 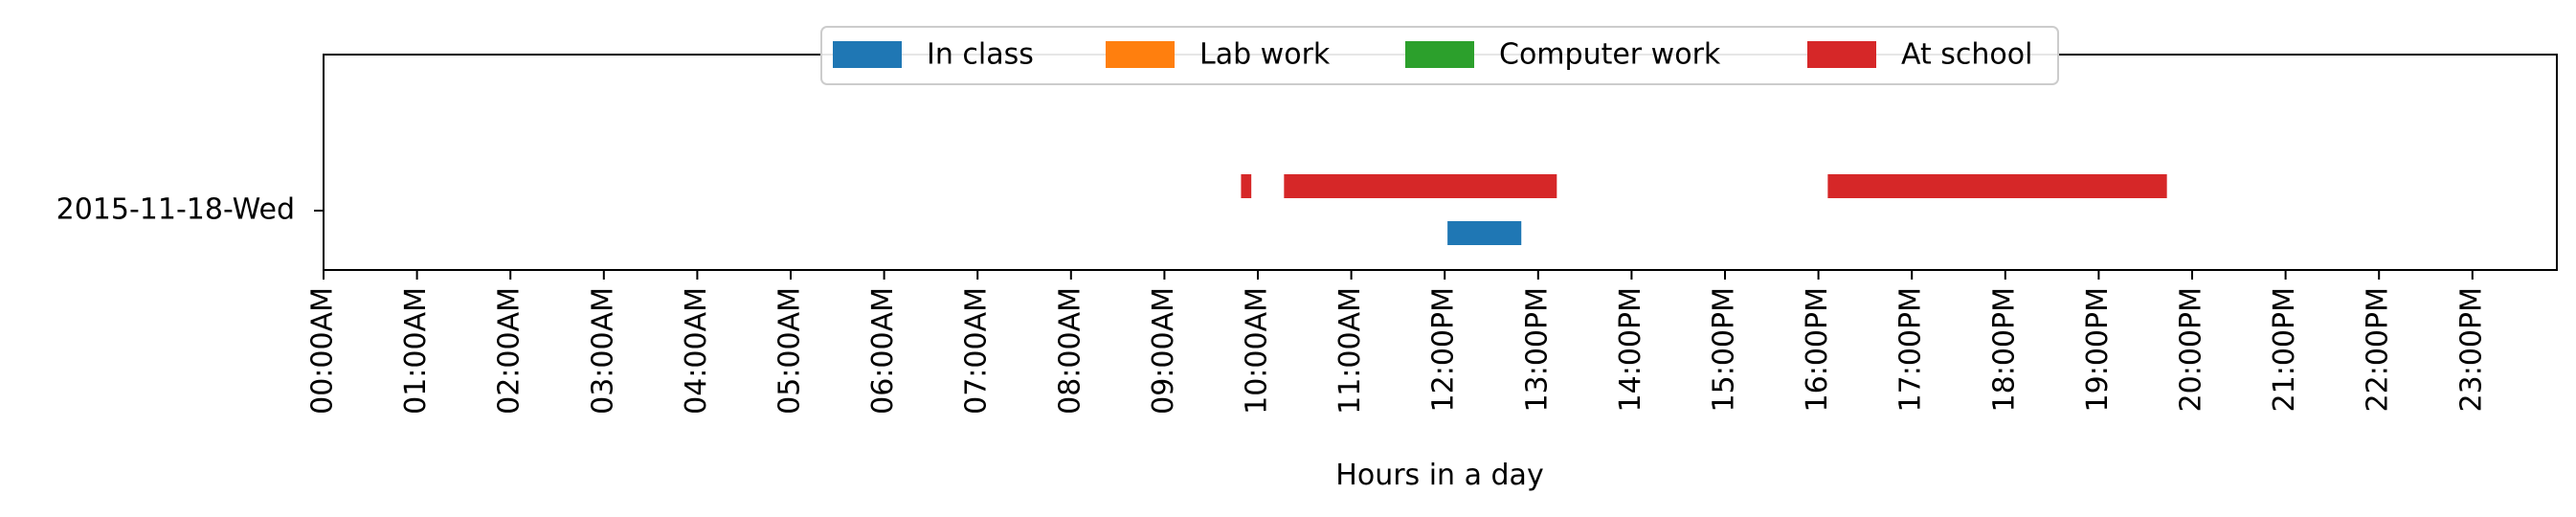 What do you see at coordinates (510, 351) in the screenshot?
I see `x-tick-label: 02:00AM` at bounding box center [510, 351].